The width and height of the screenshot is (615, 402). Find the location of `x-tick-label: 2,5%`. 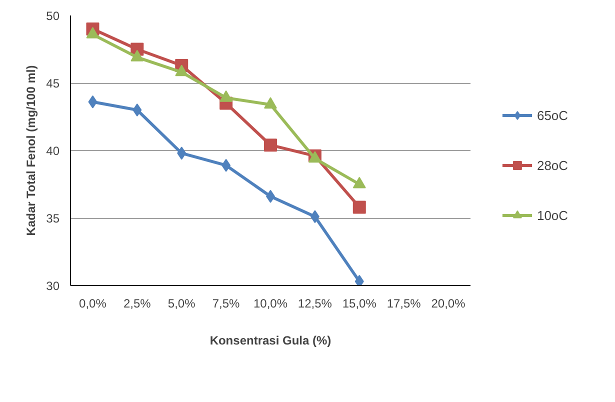

x-tick-label: 2,5% is located at coordinates (137, 303).